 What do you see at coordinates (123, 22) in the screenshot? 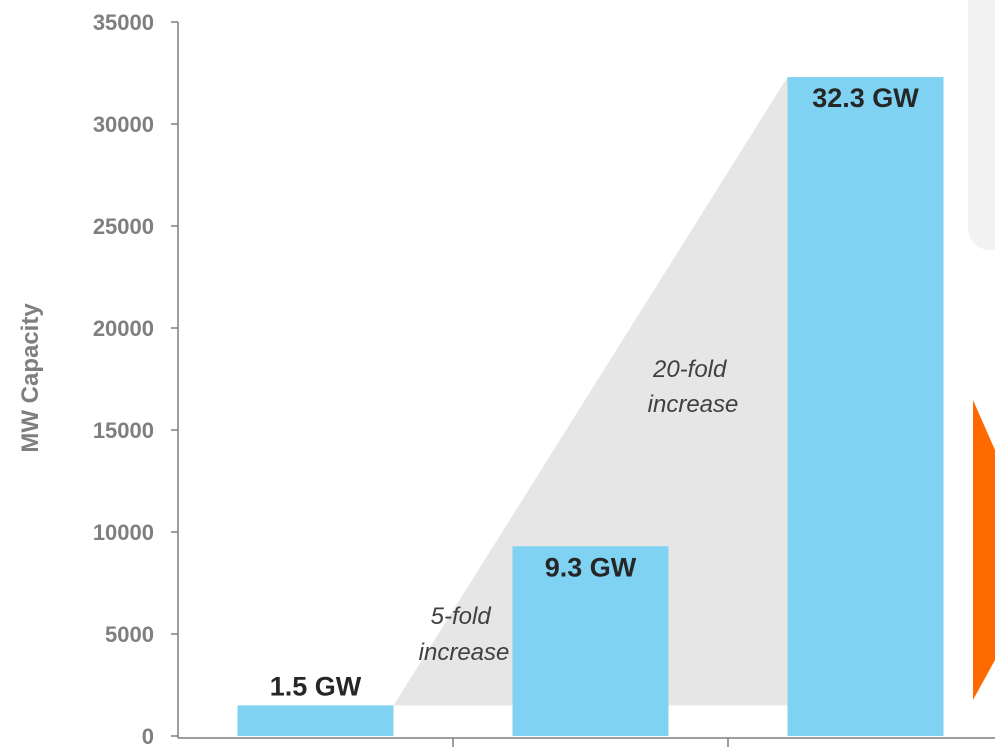
I see `y-tick-label: 35000` at bounding box center [123, 22].